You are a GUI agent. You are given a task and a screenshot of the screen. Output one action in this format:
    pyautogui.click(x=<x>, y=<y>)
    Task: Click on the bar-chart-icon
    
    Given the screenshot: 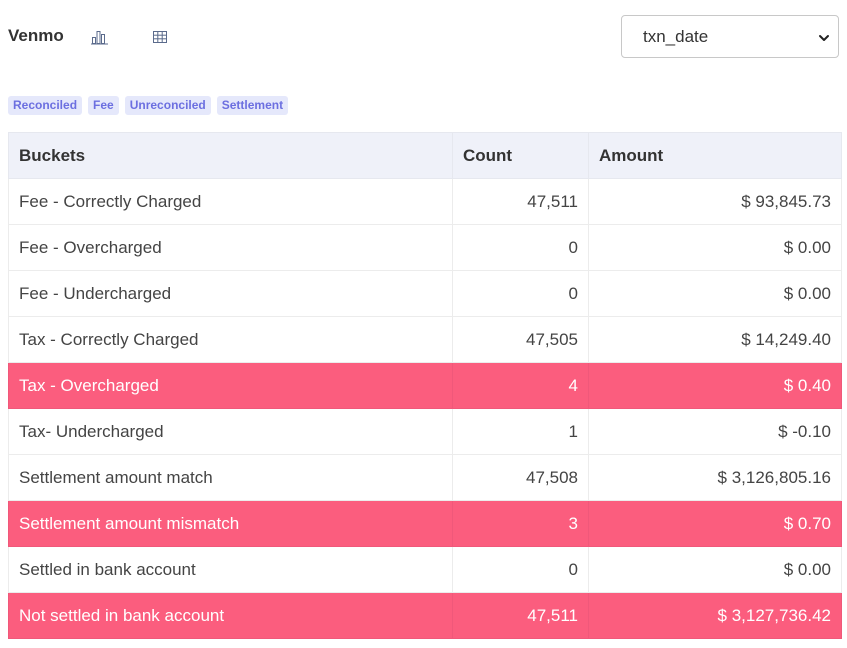 What is the action you would take?
    pyautogui.click(x=100, y=37)
    